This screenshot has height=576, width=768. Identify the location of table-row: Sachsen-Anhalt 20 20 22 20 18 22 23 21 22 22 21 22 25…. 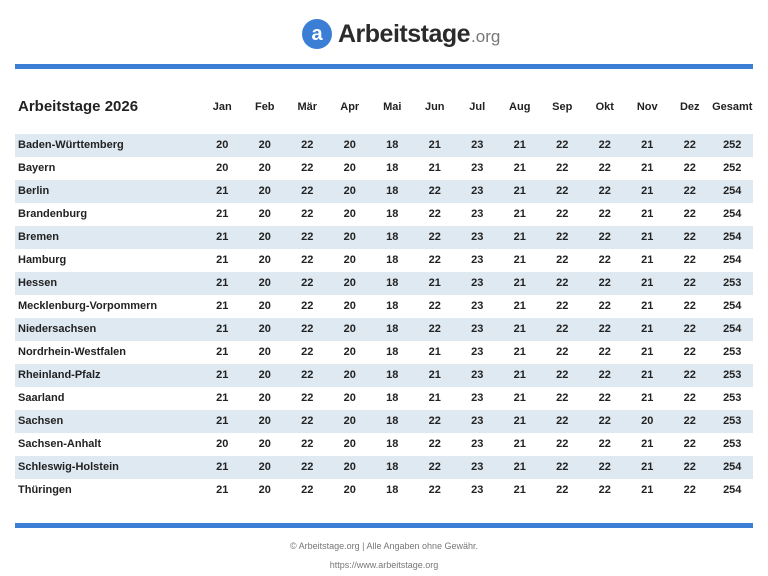
(384, 444).